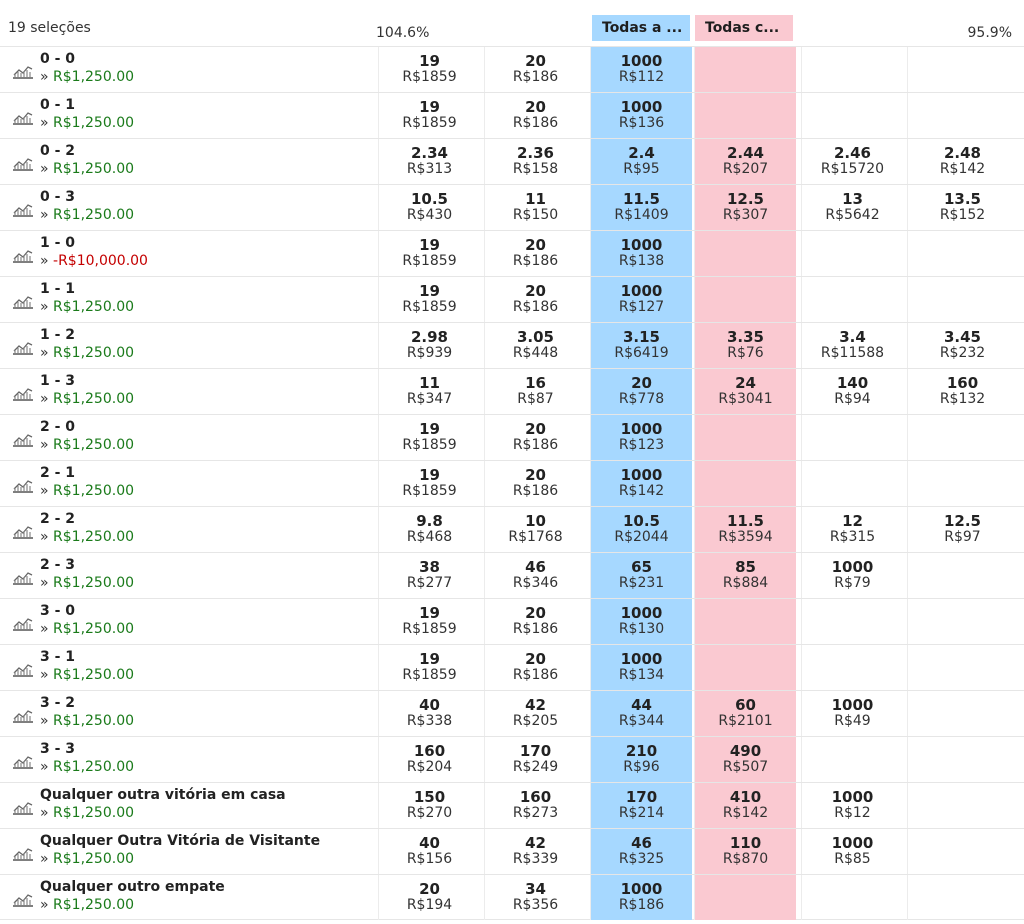 This screenshot has height=924, width=1024. Describe the element at coordinates (745, 207) in the screenshot. I see `best-lay-price-cell: 12.5 R$307` at that location.